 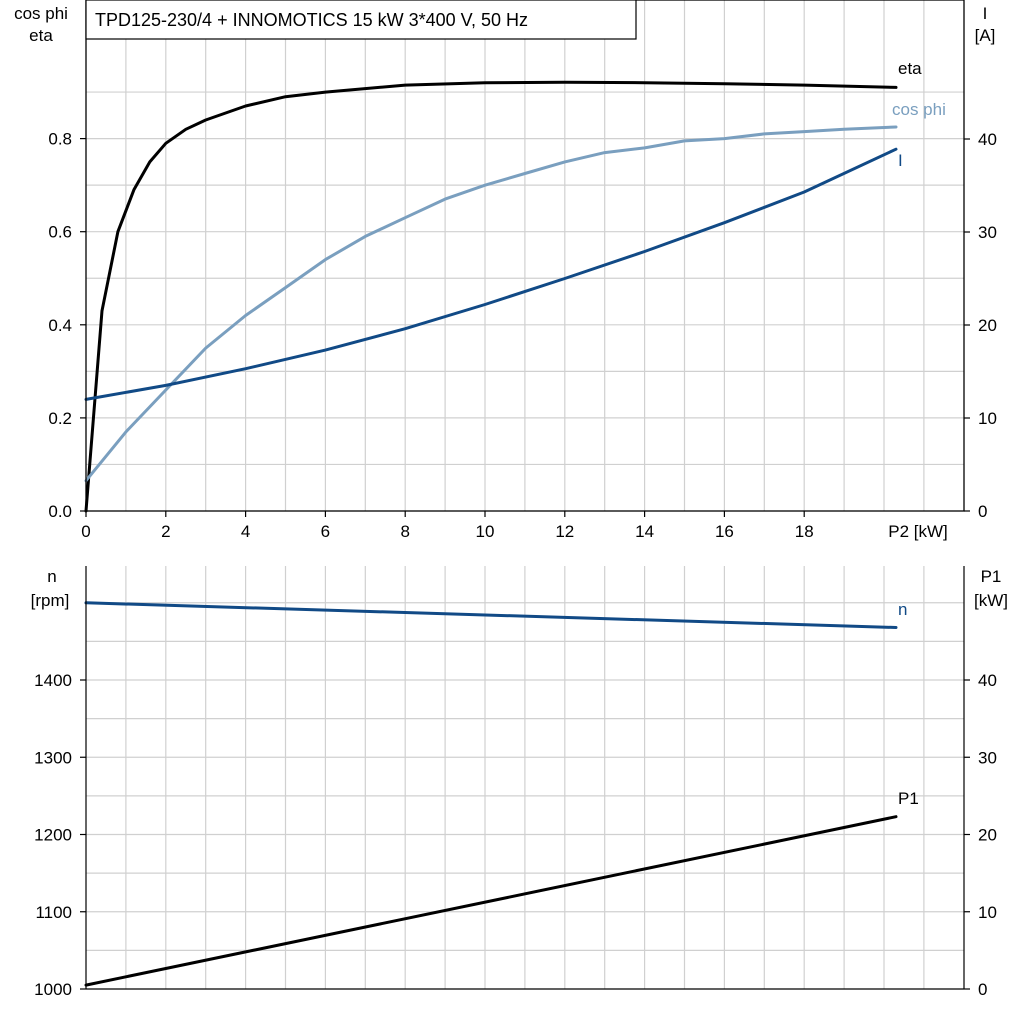 I want to click on x-tick-label: 8, so click(x=404, y=531).